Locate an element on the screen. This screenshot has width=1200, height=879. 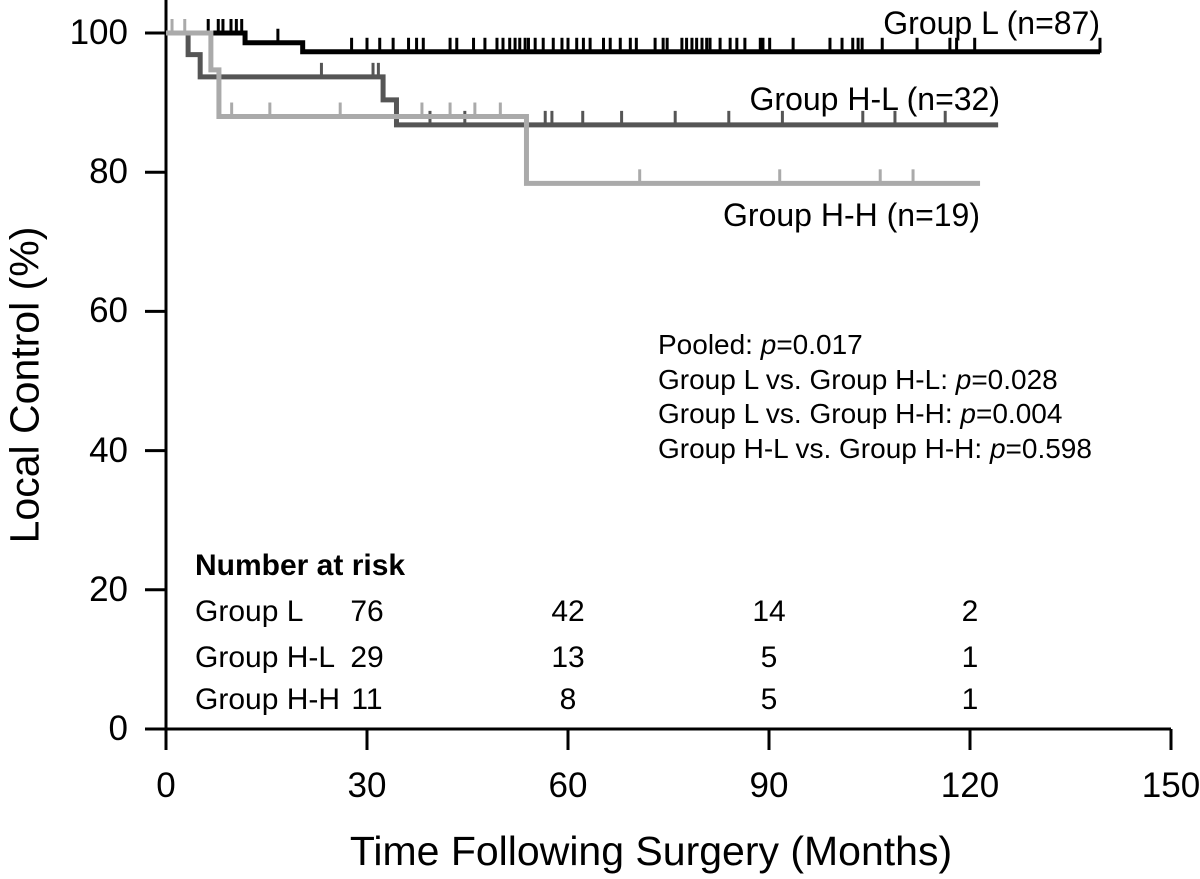
risk-count: 11 is located at coordinates (367, 699).